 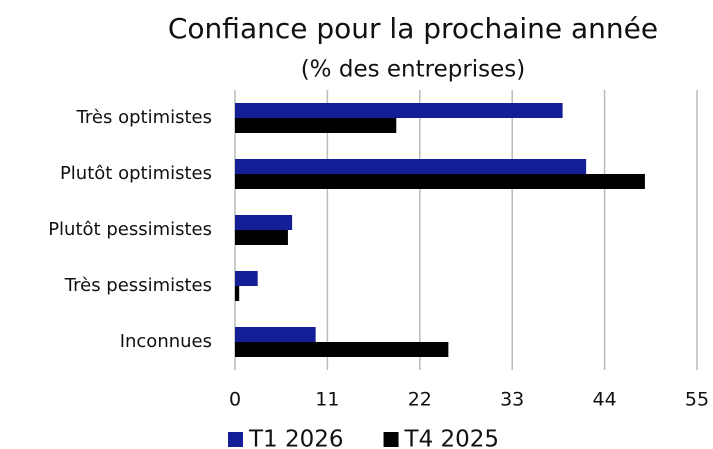 I want to click on x-tick-label: 22, so click(x=420, y=400).